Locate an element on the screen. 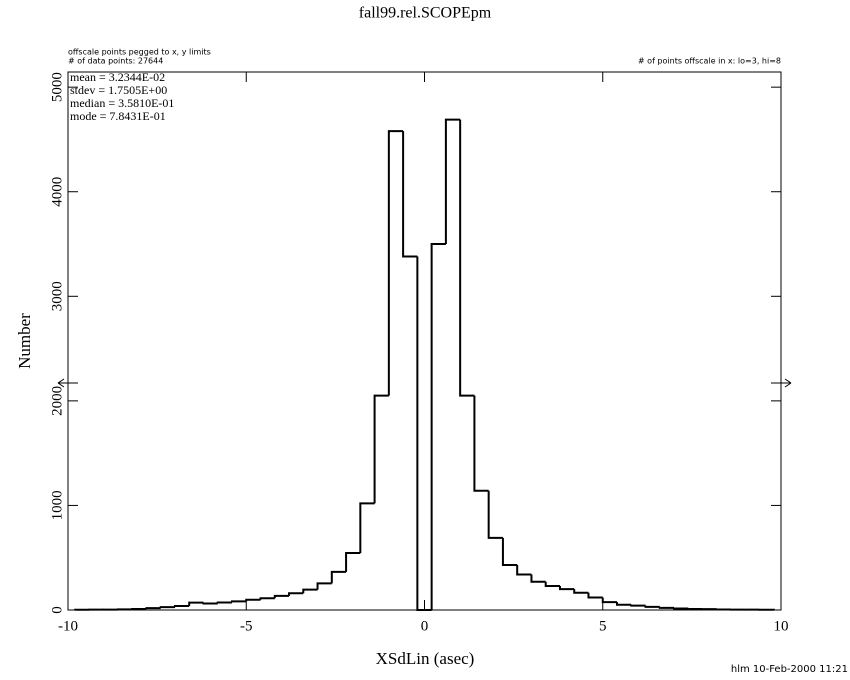  stat: mean = 3.2344E-02 is located at coordinates (117, 77).